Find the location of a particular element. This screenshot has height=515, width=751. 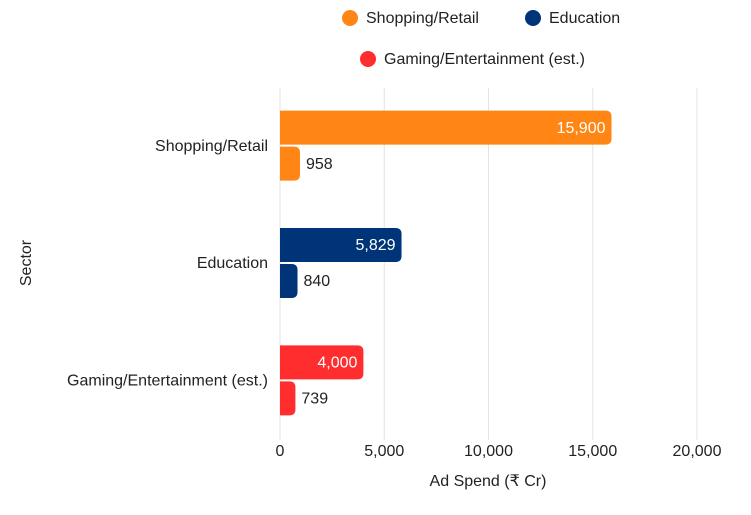

x-tick-label: 5,000 is located at coordinates (384, 451).